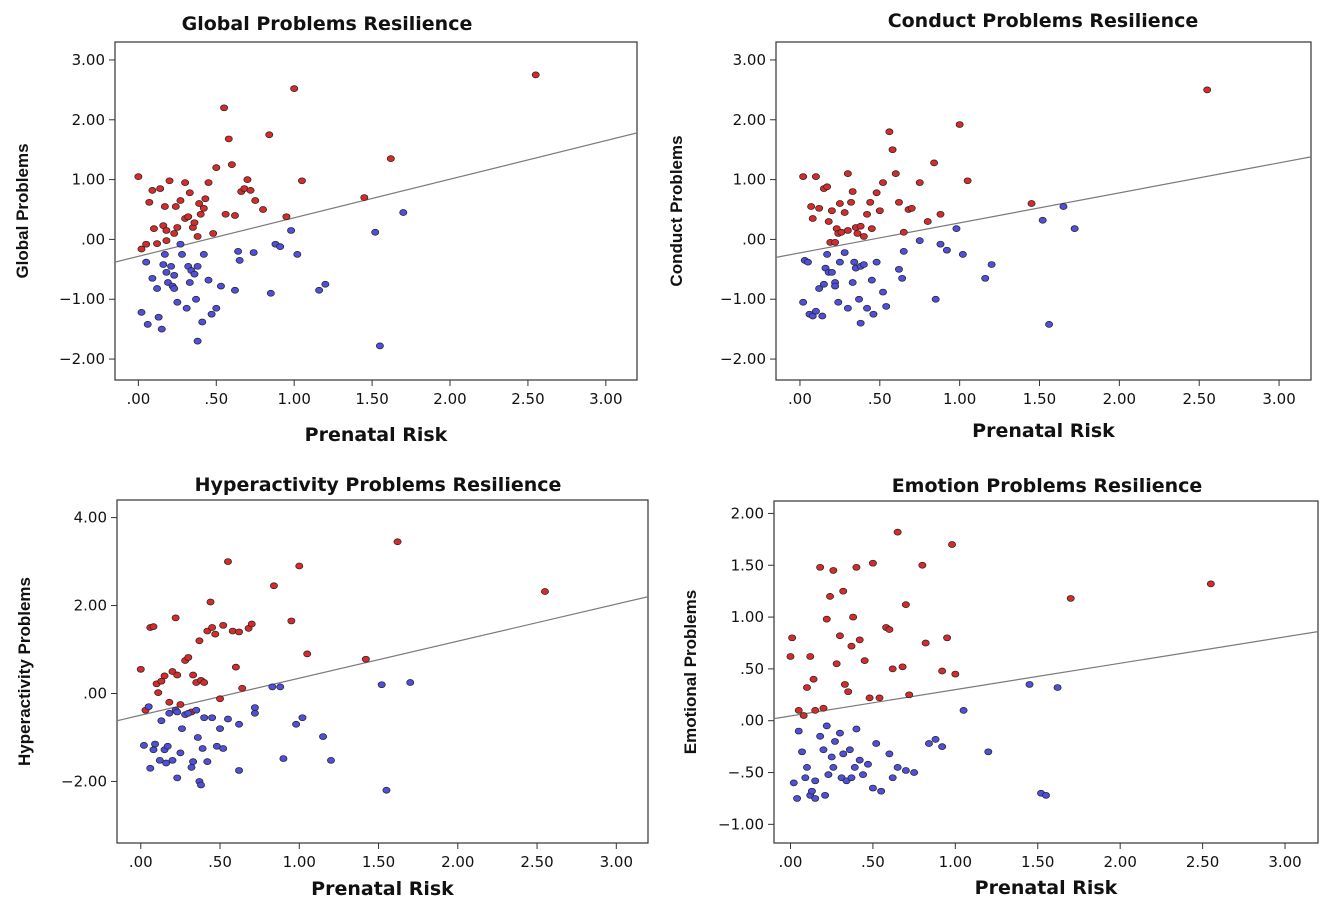 Image resolution: width=1323 pixels, height=901 pixels. Describe the element at coordinates (536, 862) in the screenshot. I see `x-tick-label: 2.50` at that location.